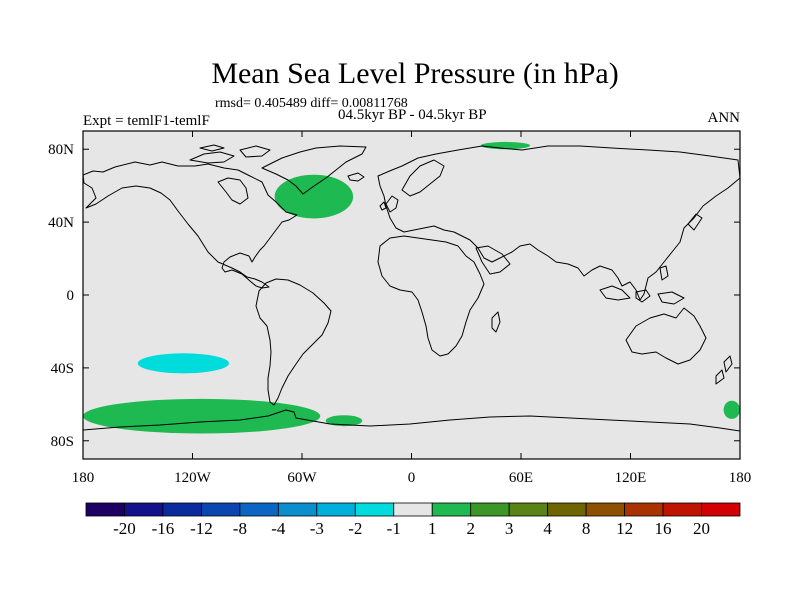  Describe the element at coordinates (201, 528) in the screenshot. I see `colorbar-label: -12` at that location.